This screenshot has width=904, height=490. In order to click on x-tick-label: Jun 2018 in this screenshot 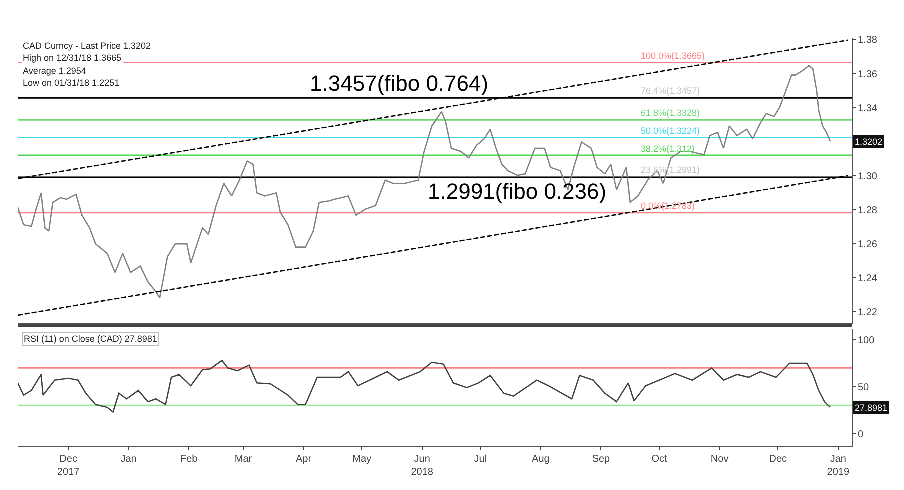, I will do `click(422, 466)`.